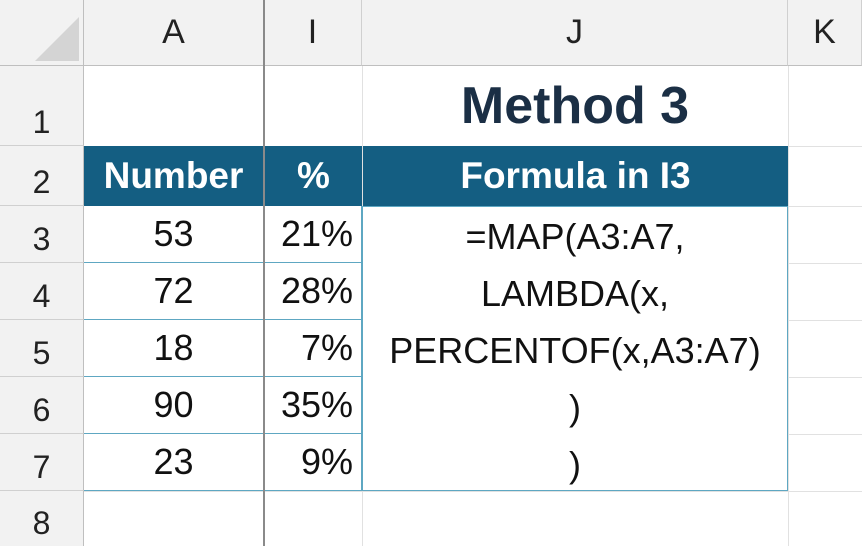 Image resolution: width=862 pixels, height=546 pixels. I want to click on row-header-7: 7, so click(42, 462).